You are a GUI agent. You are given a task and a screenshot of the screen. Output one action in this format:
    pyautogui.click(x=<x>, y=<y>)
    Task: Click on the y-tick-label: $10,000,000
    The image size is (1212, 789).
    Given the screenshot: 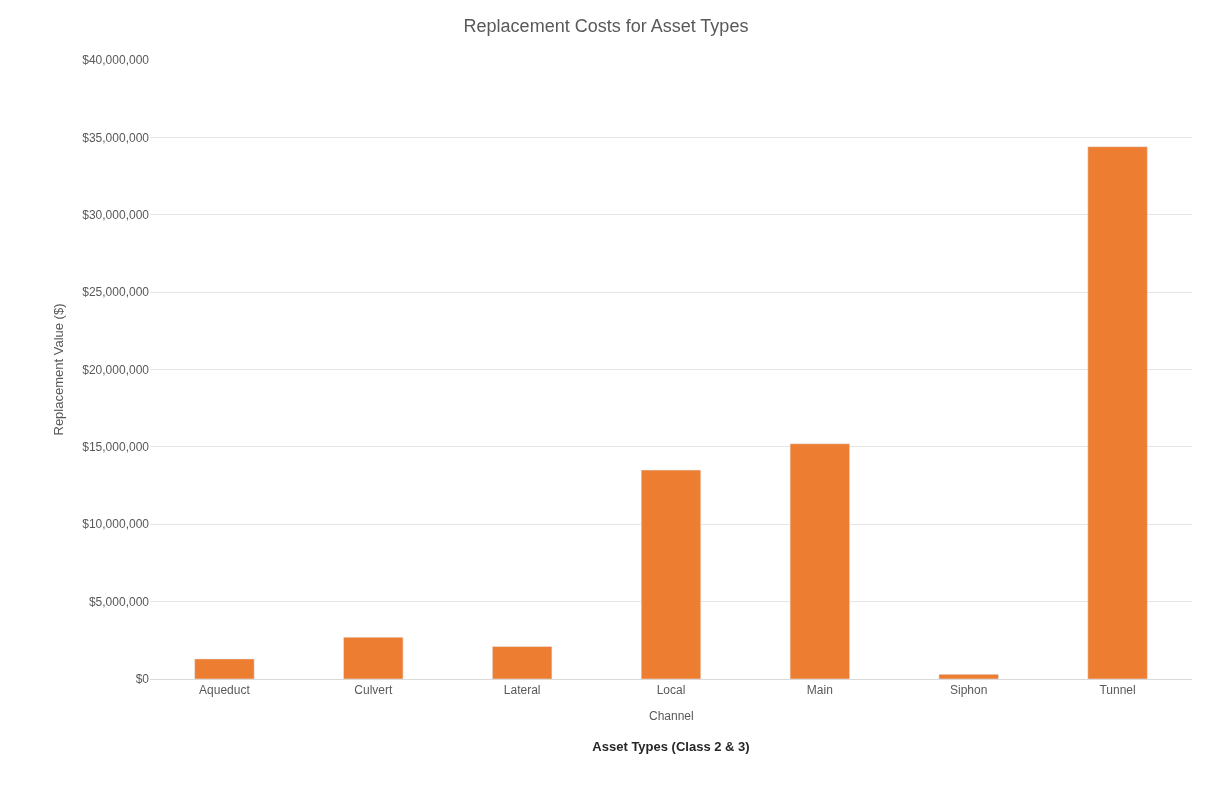 What is the action you would take?
    pyautogui.click(x=116, y=524)
    